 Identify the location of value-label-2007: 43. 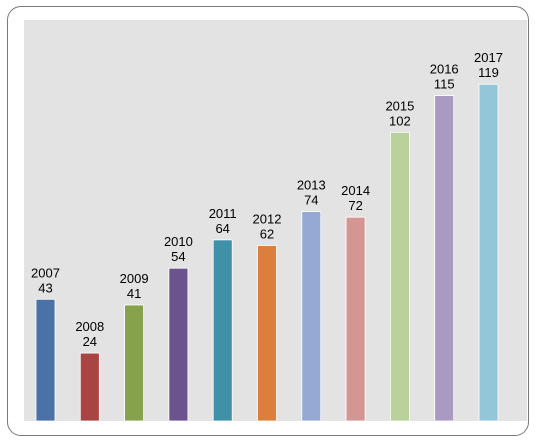
(45, 287).